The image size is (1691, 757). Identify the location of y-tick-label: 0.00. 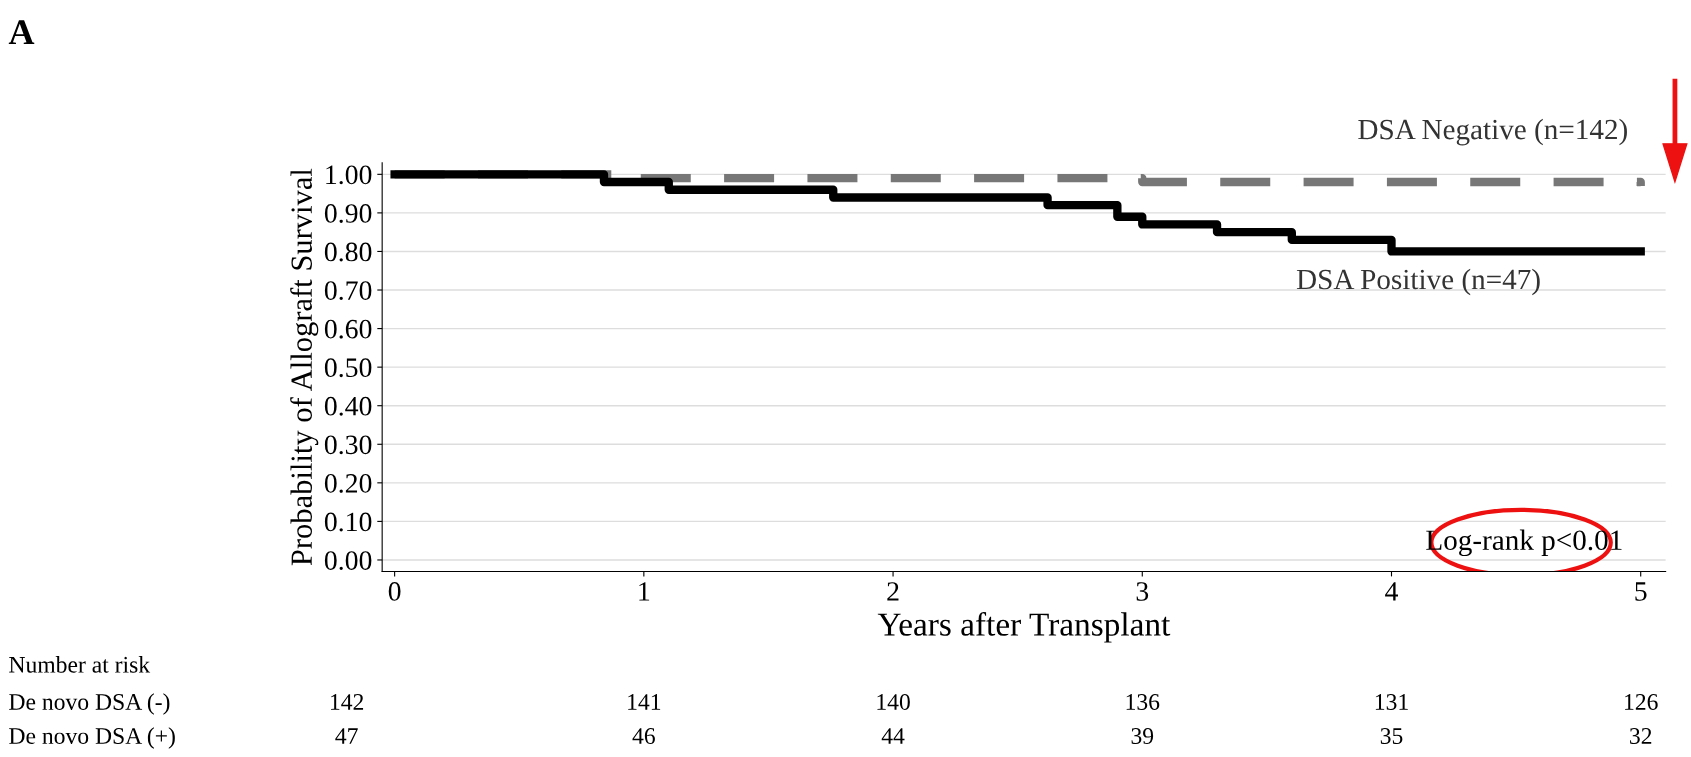
(348, 560).